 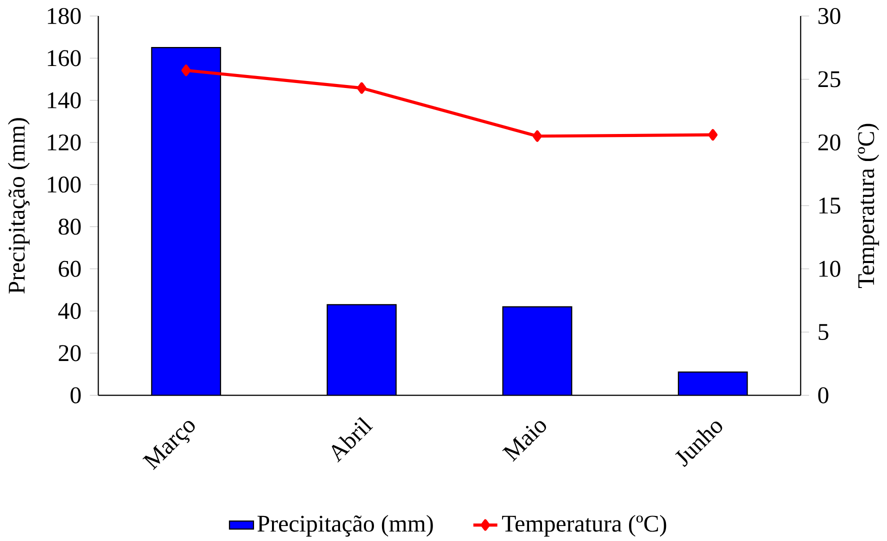 I want to click on y2-tick-label: 0, so click(x=823, y=395).